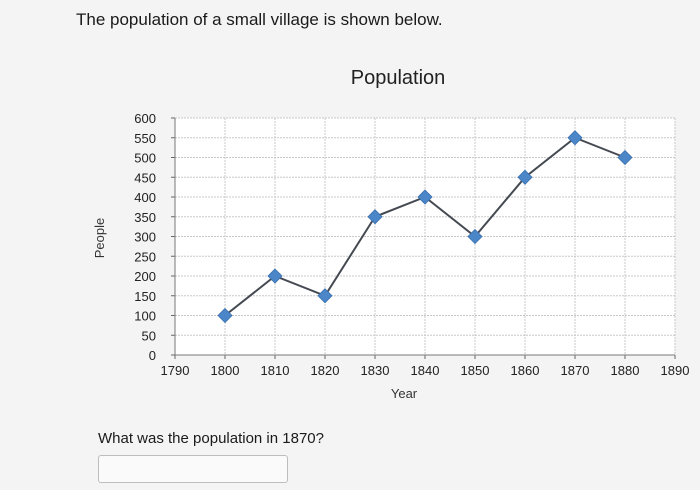 Image resolution: width=700 pixels, height=490 pixels. I want to click on answer-input, so click(193, 469).